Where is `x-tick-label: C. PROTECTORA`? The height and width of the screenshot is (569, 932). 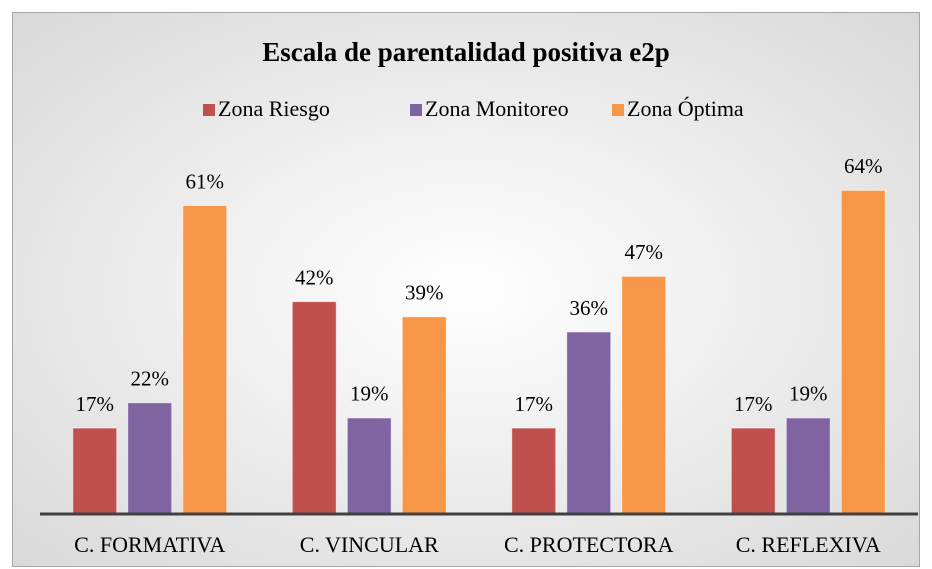 x-tick-label: C. PROTECTORA is located at coordinates (589, 544).